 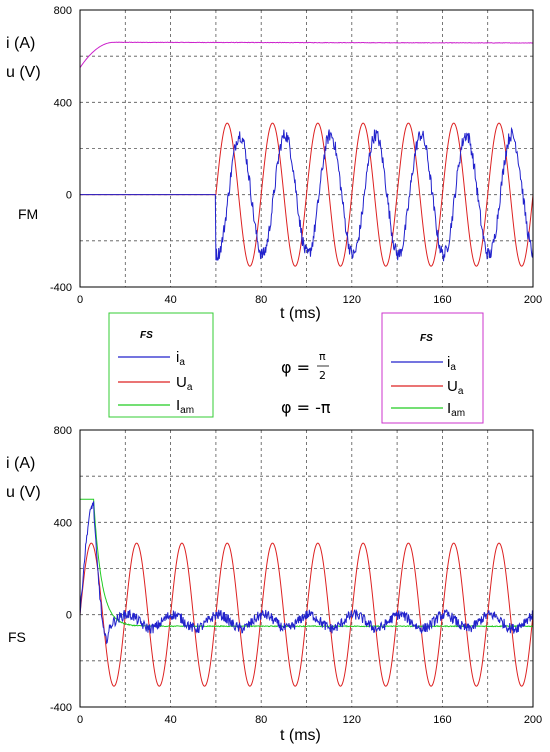 I want to click on legend-right: FS ia Ua Iam, so click(x=432, y=368).